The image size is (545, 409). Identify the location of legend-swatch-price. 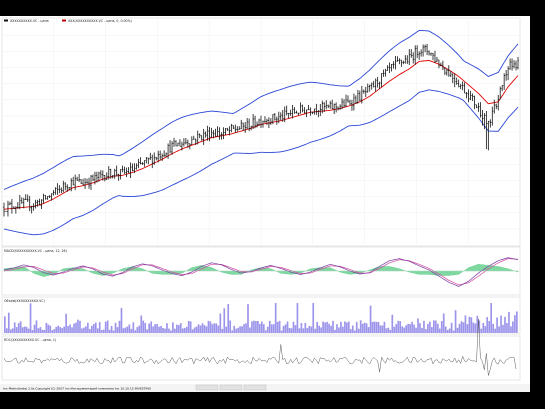
(6, 20).